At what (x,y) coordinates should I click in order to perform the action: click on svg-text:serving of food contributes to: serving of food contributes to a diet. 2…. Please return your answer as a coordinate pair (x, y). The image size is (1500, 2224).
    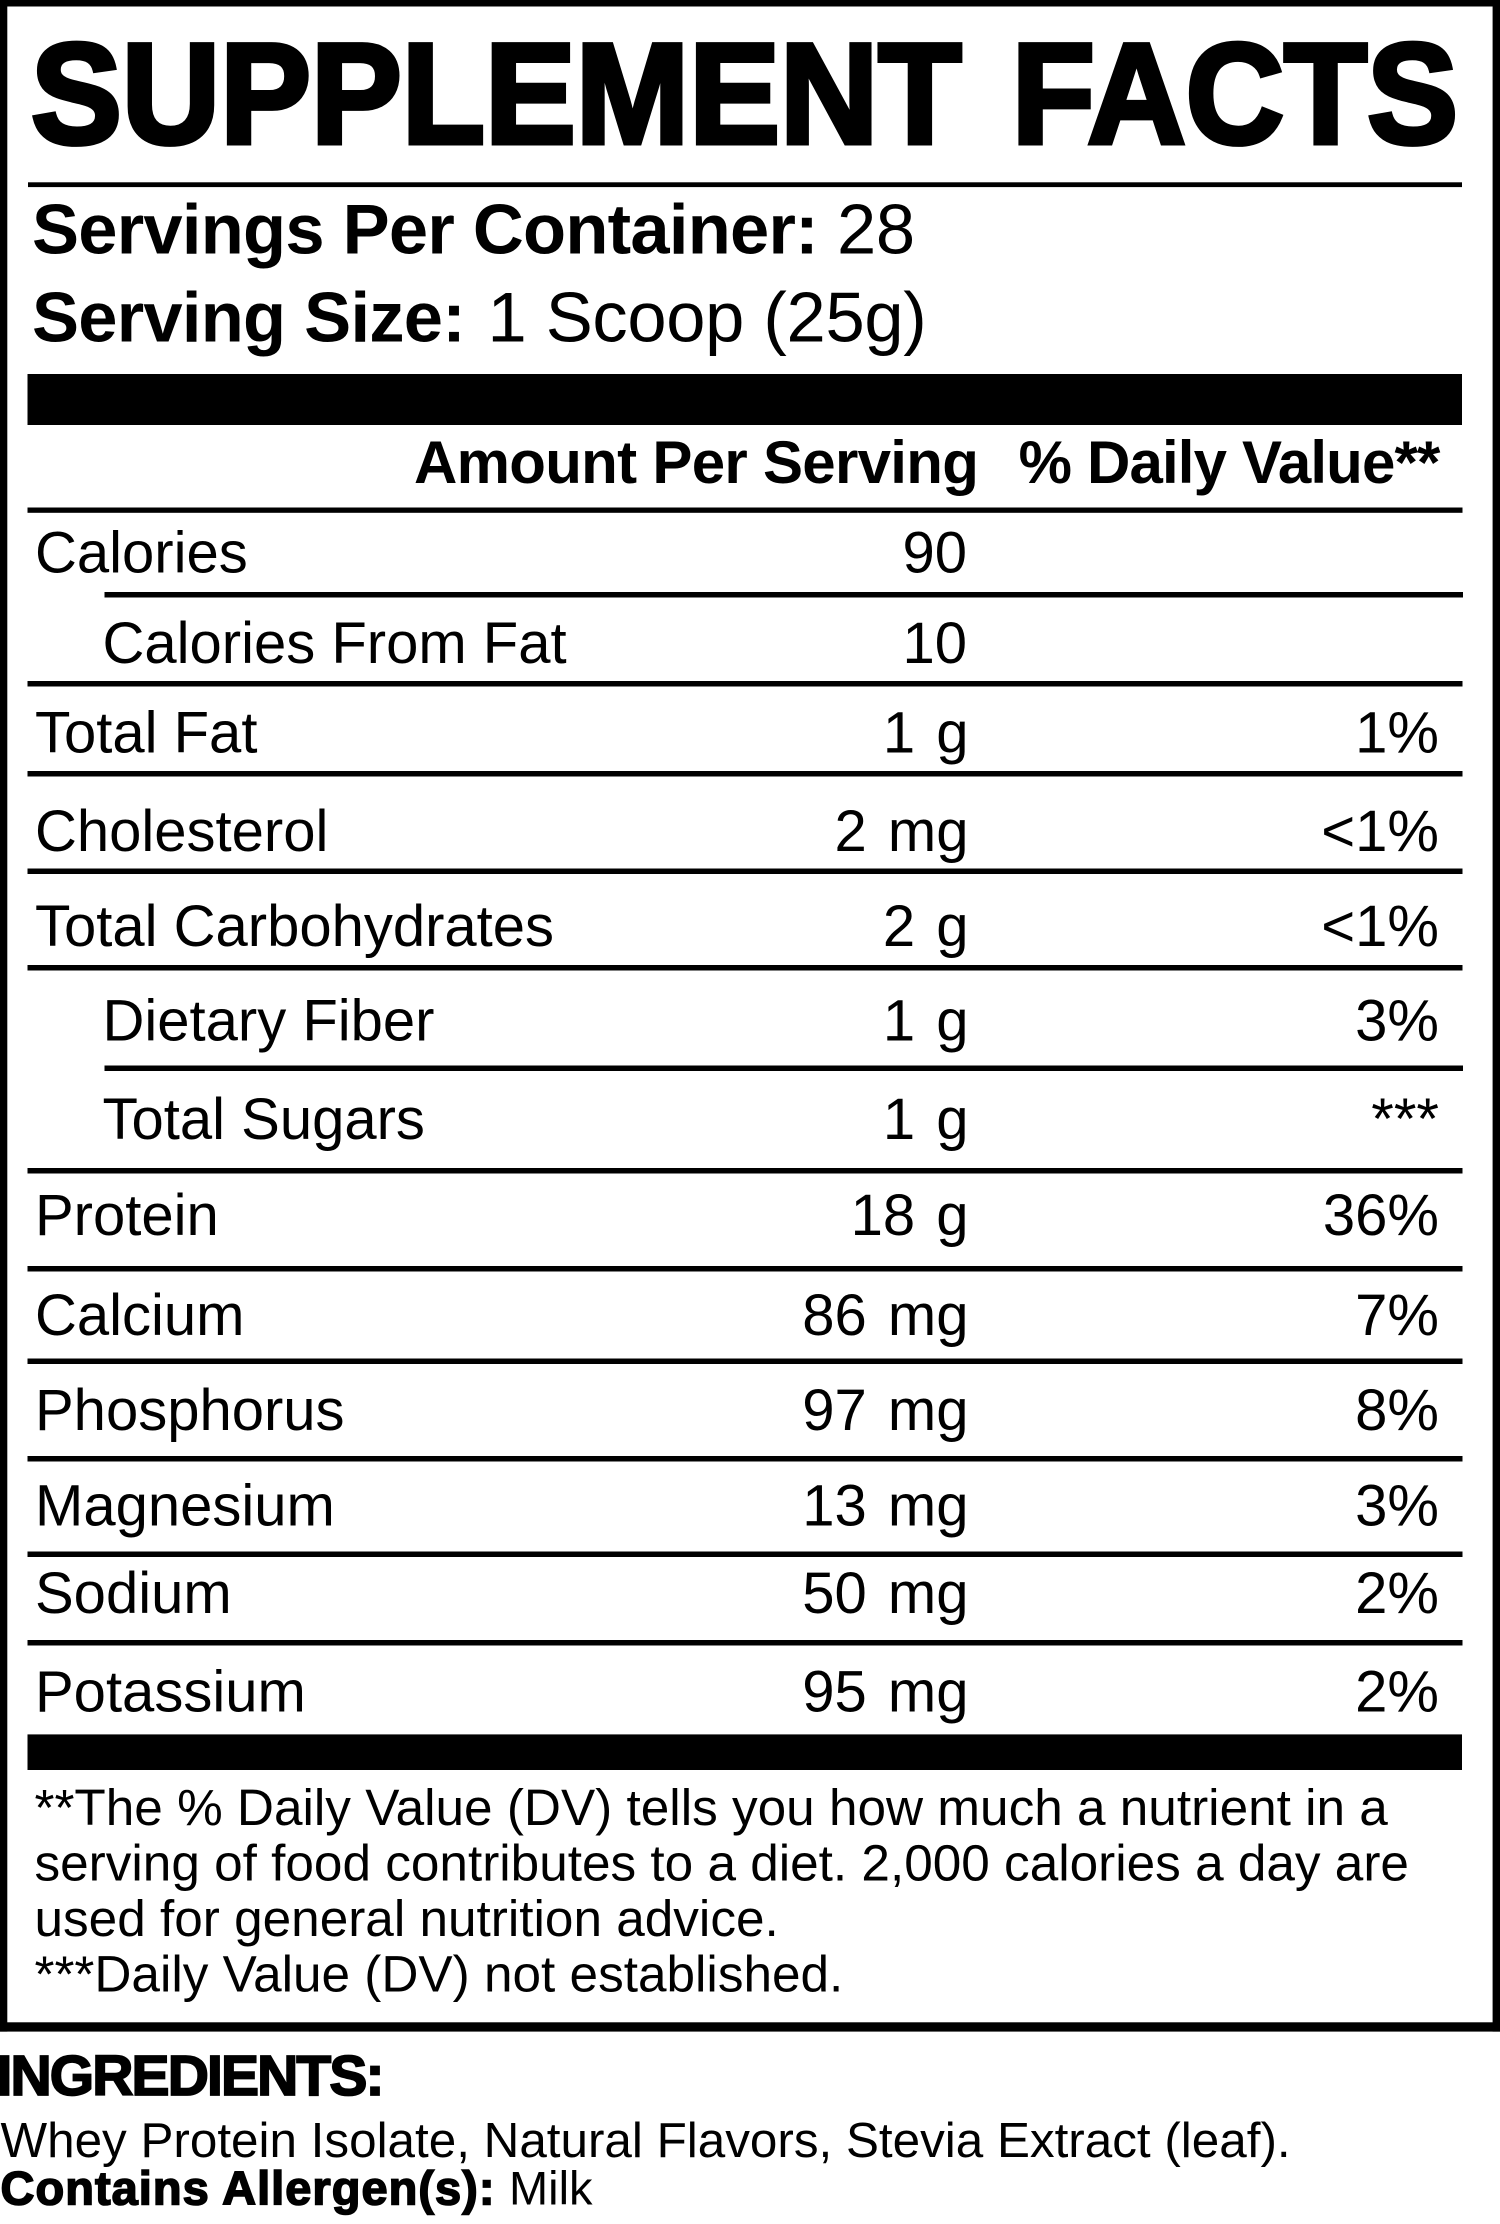
    Looking at the image, I should click on (722, 1863).